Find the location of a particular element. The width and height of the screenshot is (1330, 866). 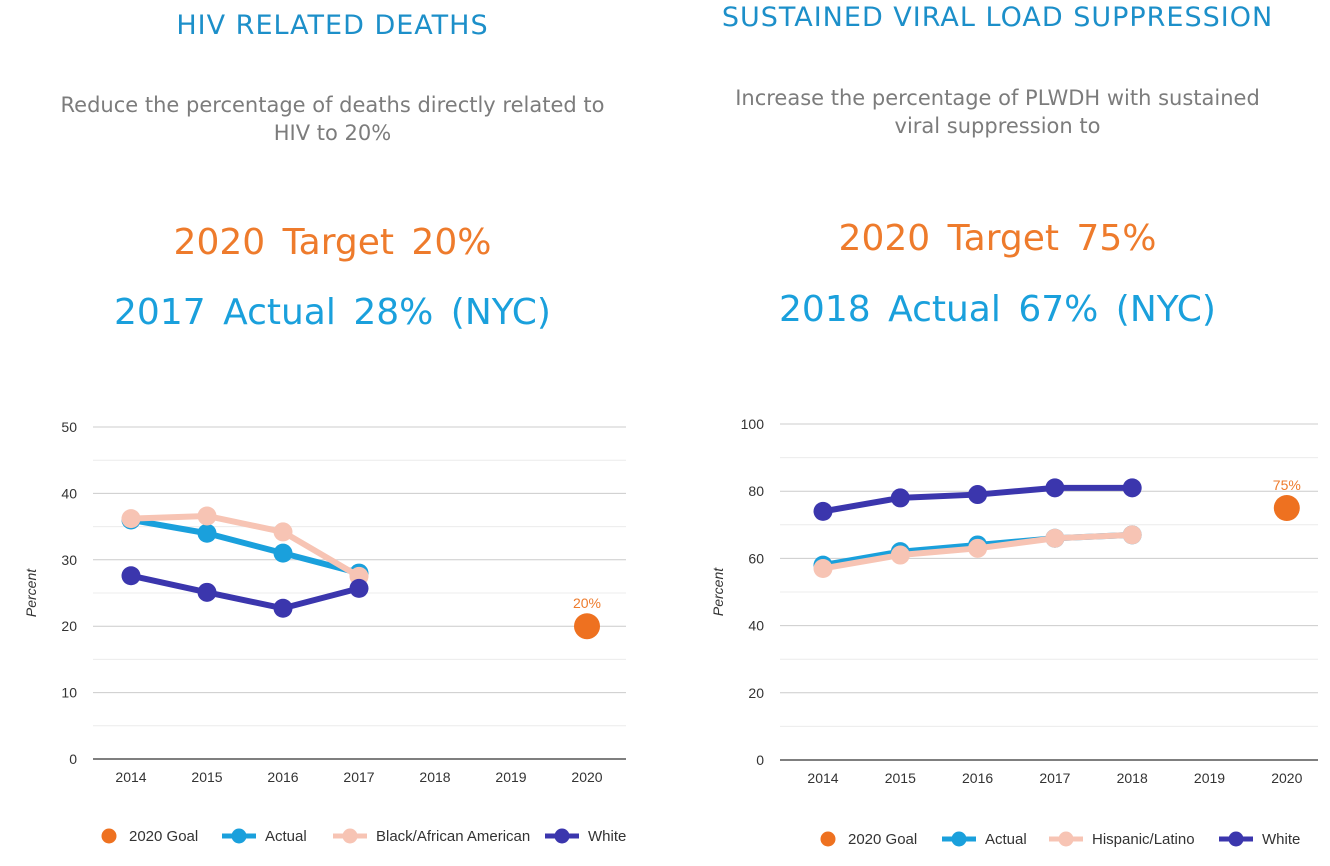

data-label: 20% is located at coordinates (587, 603).